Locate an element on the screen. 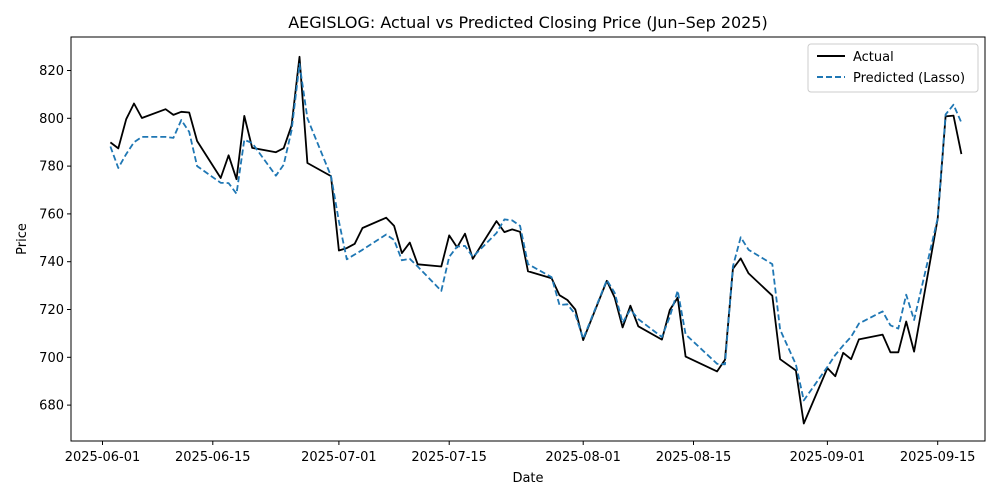 The height and width of the screenshot is (500, 1000). x-tick-label: 2025-07-15 is located at coordinates (449, 457).